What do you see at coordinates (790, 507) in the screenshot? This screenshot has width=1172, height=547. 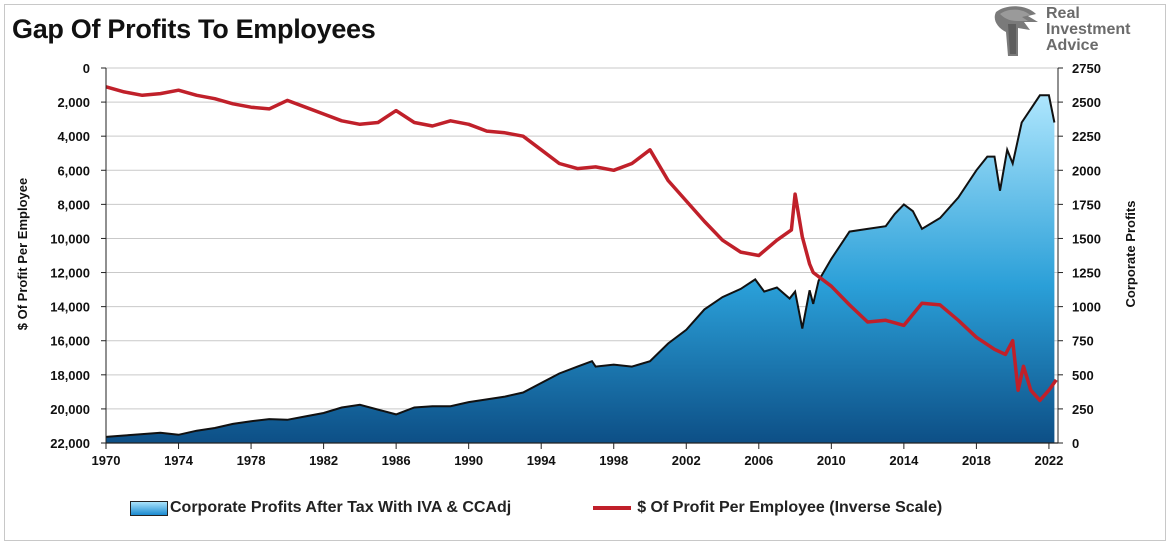 I see `legend-label-per-employee: $ Of Profit Per Employee (Inverse Scale)` at bounding box center [790, 507].